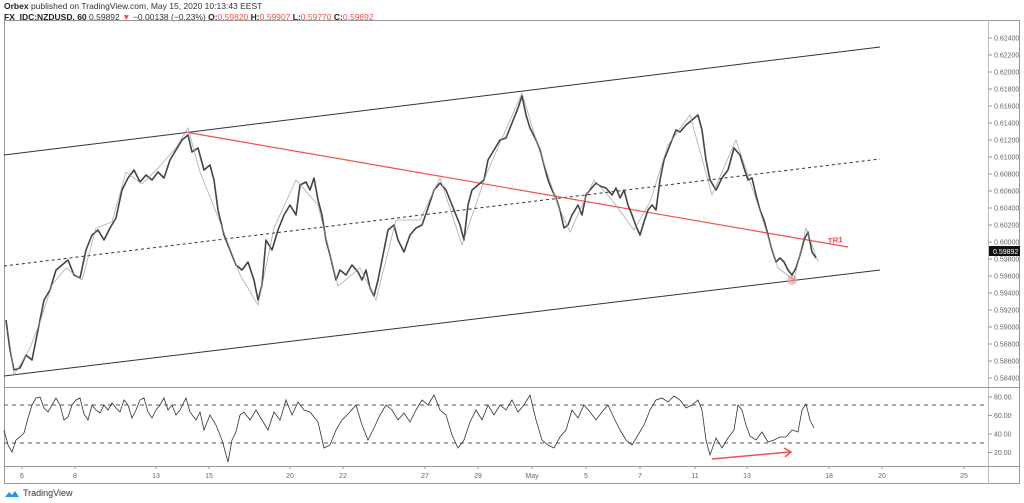 This screenshot has height=503, width=1024. Describe the element at coordinates (213, 17) in the screenshot. I see `open-label: O:` at that location.